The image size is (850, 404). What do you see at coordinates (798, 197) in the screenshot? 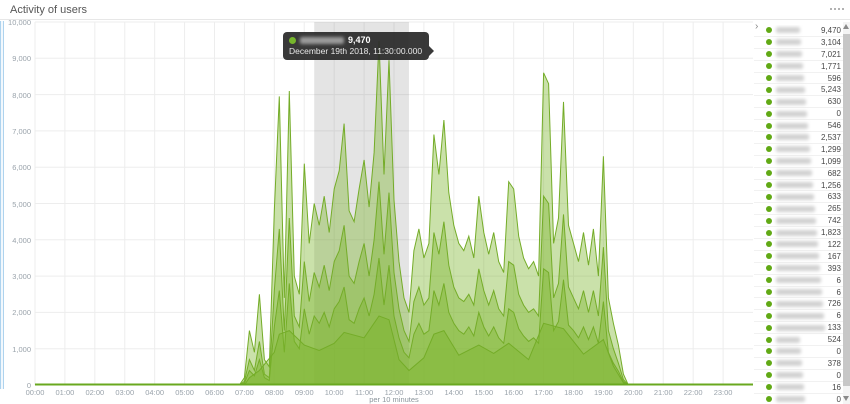
I see `legend-row: 633` at bounding box center [798, 197].